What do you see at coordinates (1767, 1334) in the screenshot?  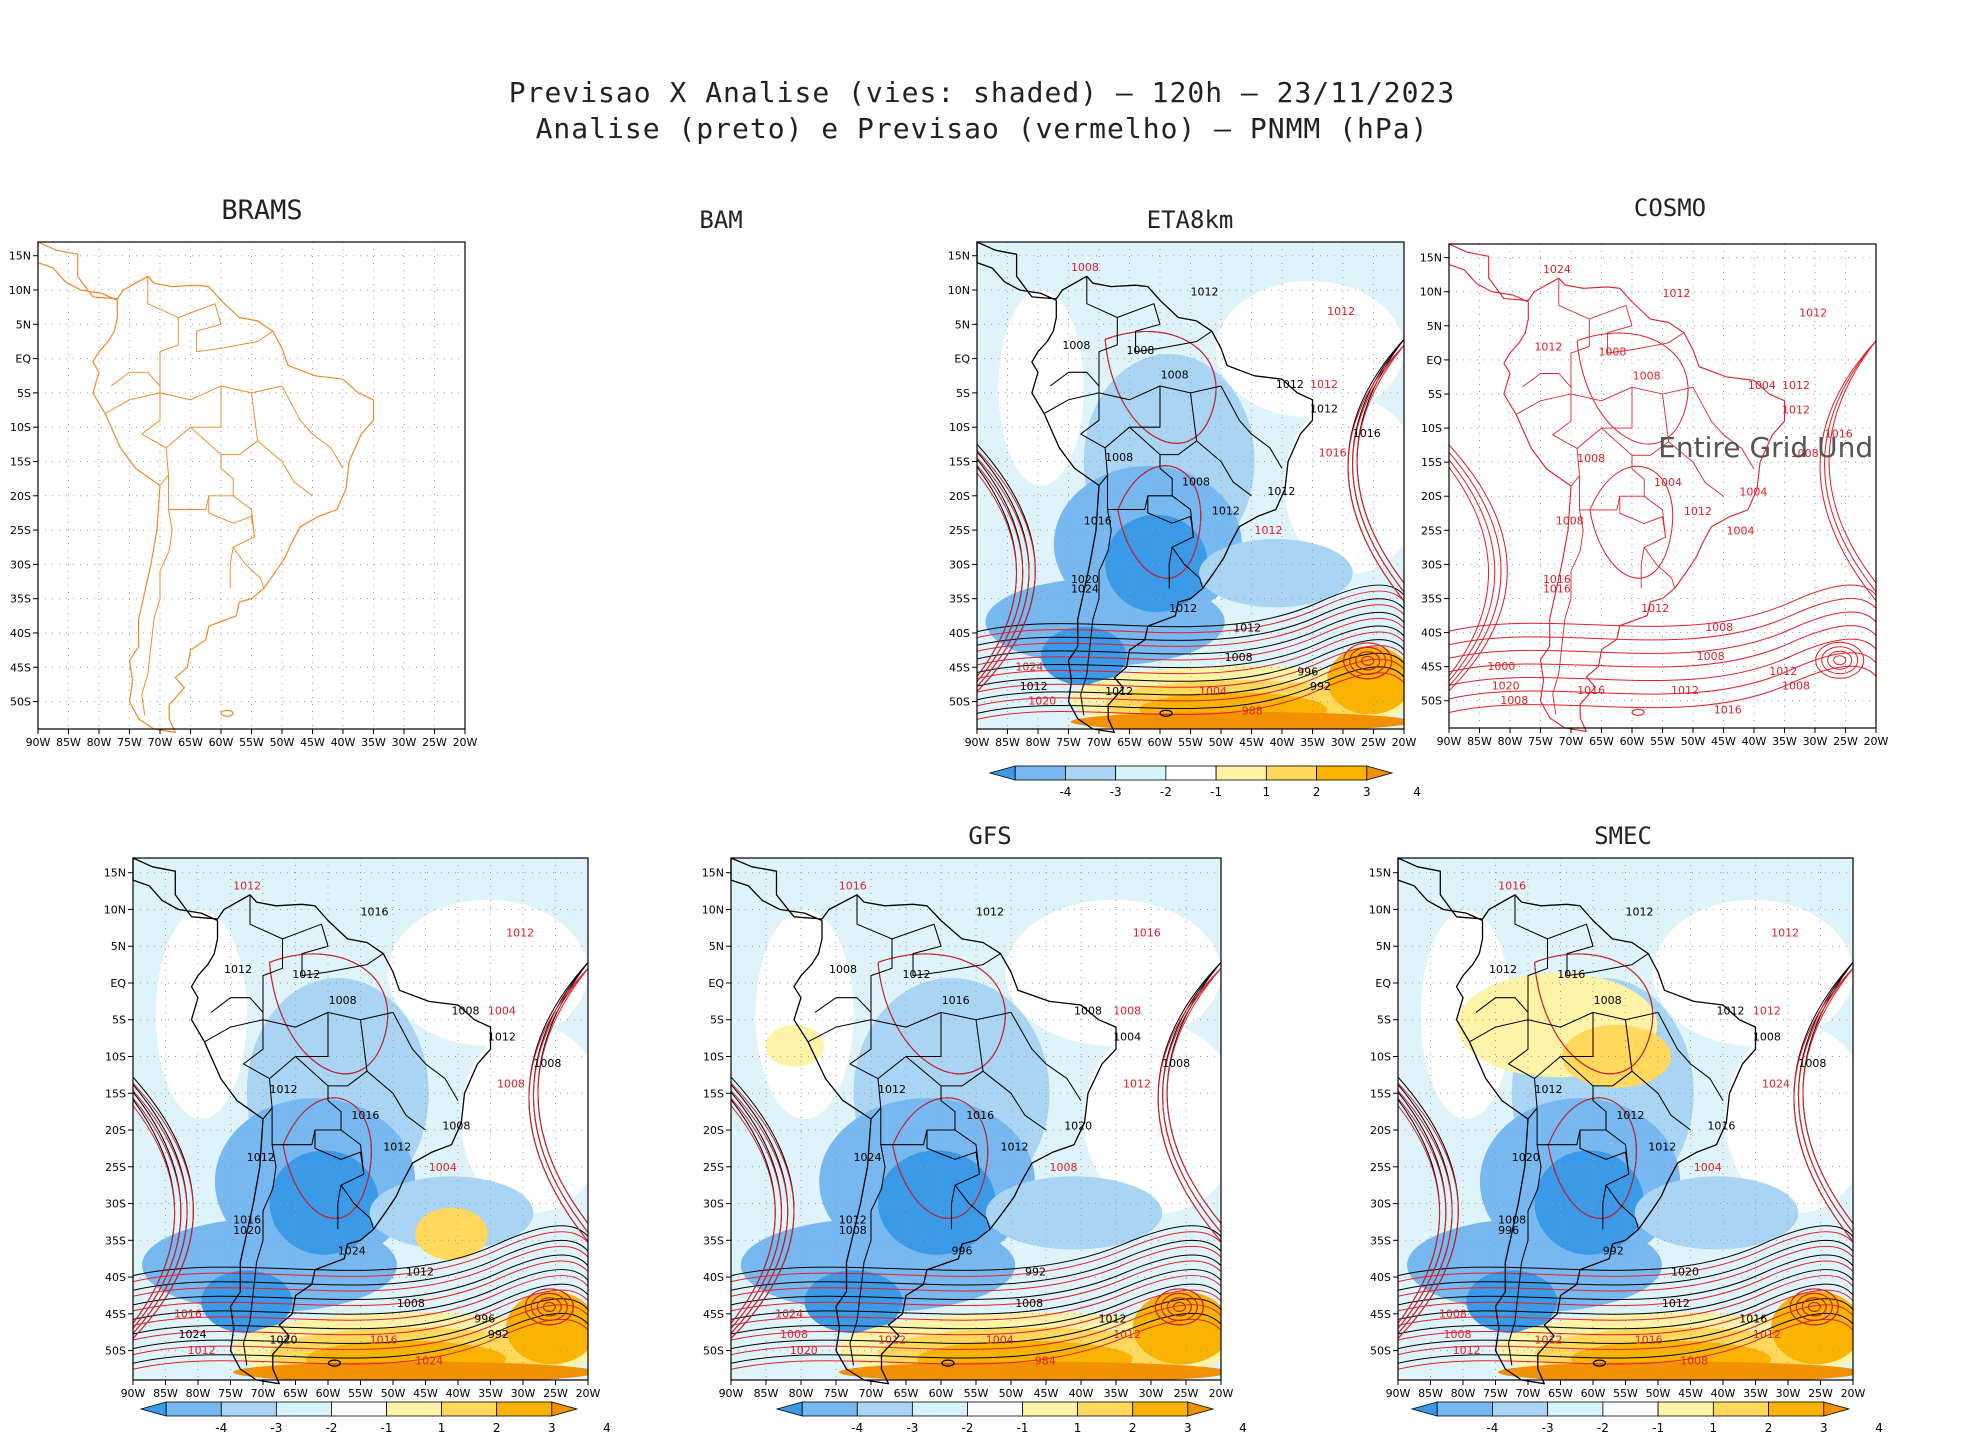 I see `smec-contour-label: 1012` at bounding box center [1767, 1334].